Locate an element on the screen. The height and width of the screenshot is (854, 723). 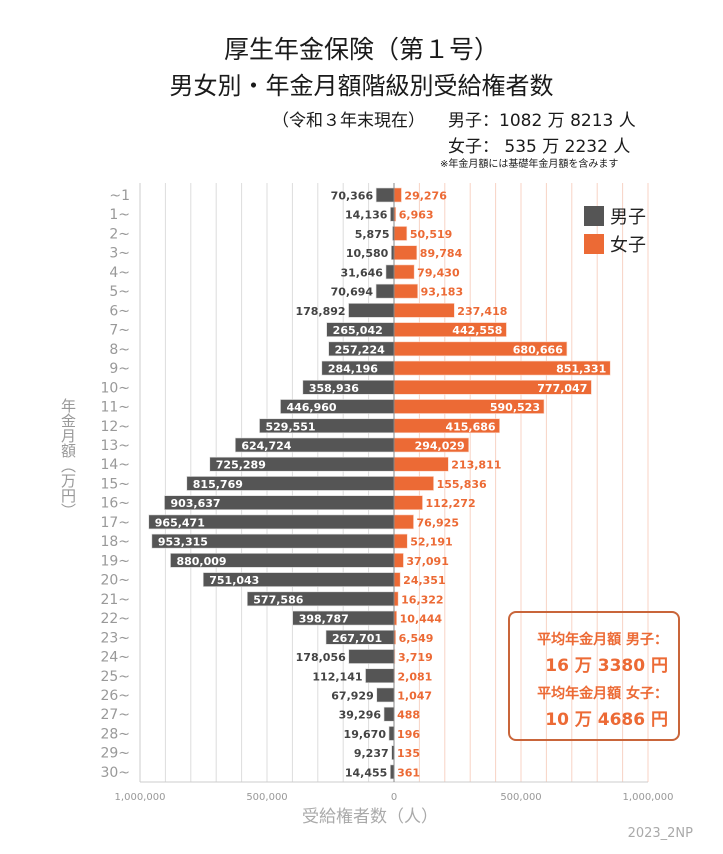
male-value-label: 267,701 is located at coordinates (357, 638).